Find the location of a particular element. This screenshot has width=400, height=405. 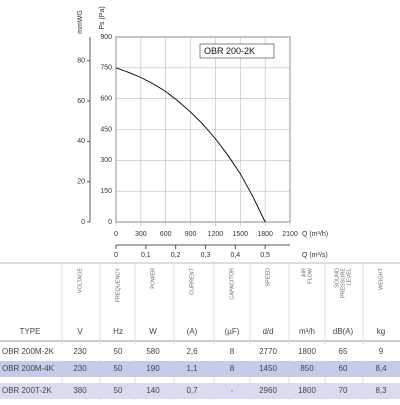

x2-tick-label: 0,5 is located at coordinates (265, 255).